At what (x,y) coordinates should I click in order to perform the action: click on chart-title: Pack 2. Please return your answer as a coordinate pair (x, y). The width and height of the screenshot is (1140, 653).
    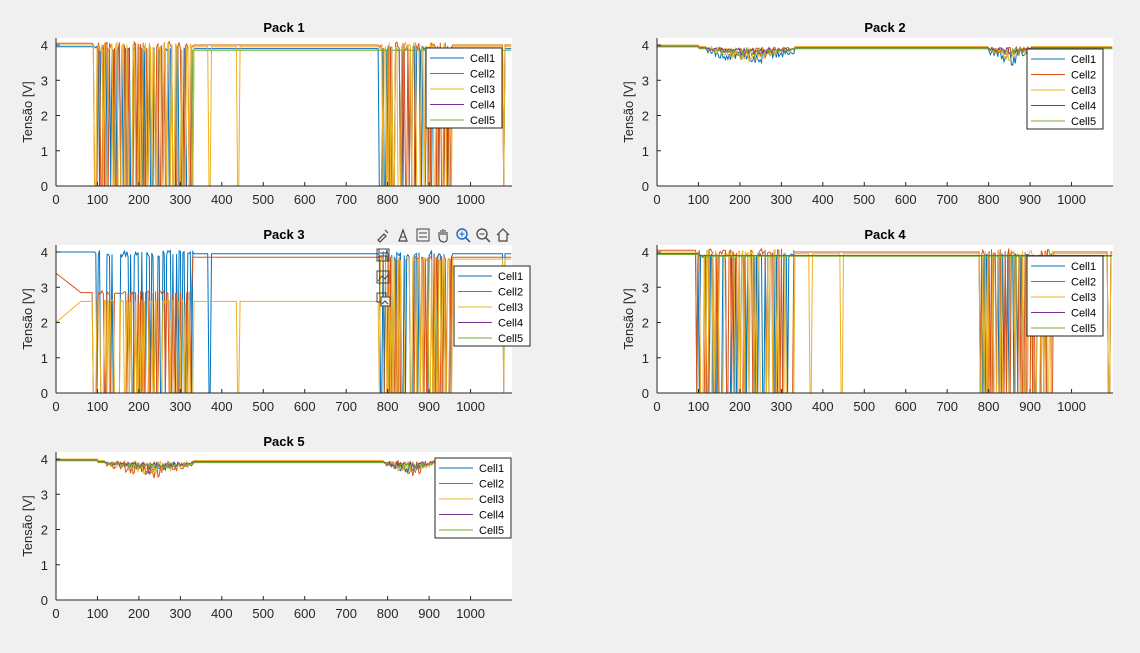
    Looking at the image, I should click on (884, 27).